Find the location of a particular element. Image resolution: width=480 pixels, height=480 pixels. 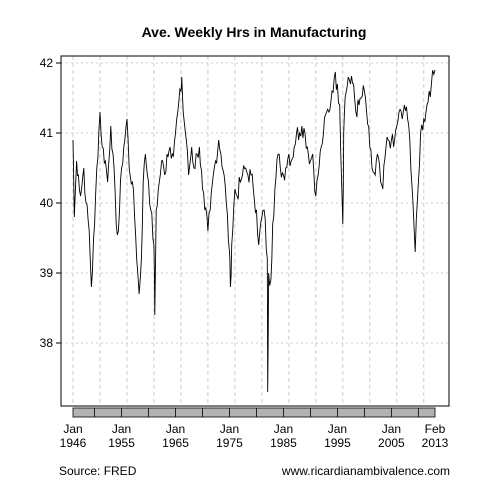

x-tick-year: 1965 is located at coordinates (175, 443).